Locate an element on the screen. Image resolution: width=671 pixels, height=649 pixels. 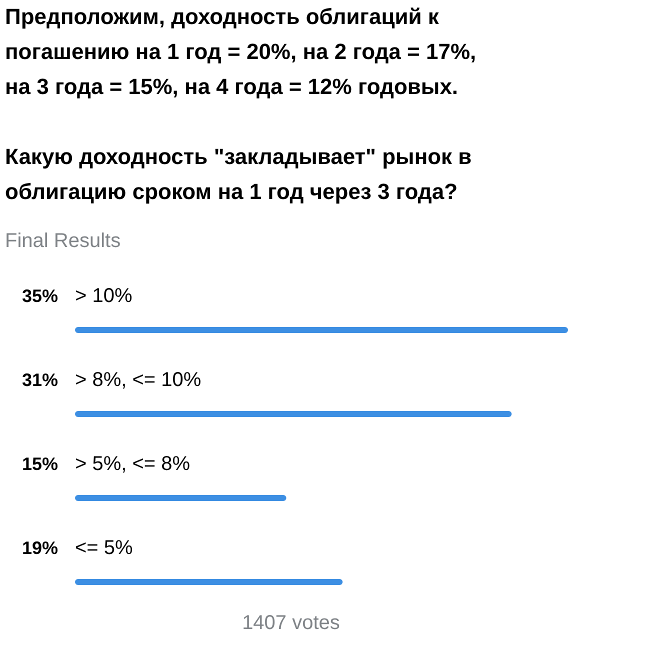
chart-subtitle: Final Results is located at coordinates (63, 241).